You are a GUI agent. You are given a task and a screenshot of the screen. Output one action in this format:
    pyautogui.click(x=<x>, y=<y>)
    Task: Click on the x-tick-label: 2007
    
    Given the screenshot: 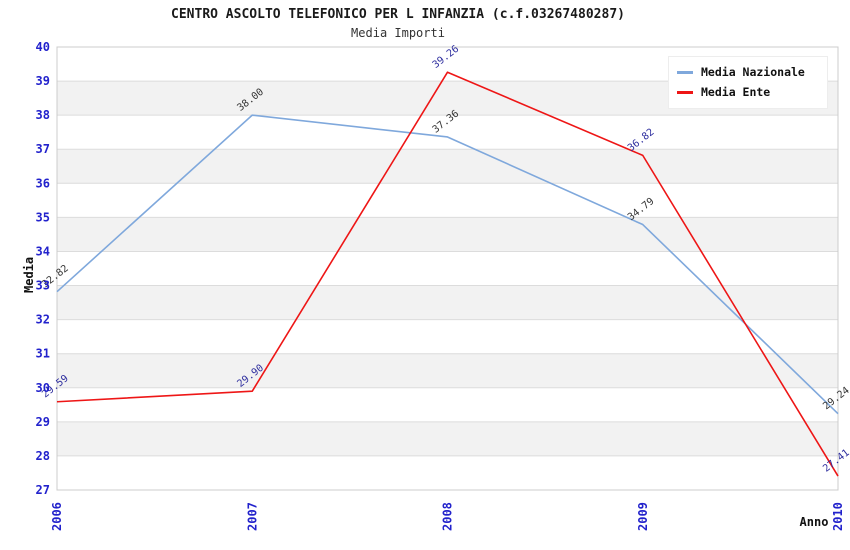 What is the action you would take?
    pyautogui.click(x=252, y=516)
    